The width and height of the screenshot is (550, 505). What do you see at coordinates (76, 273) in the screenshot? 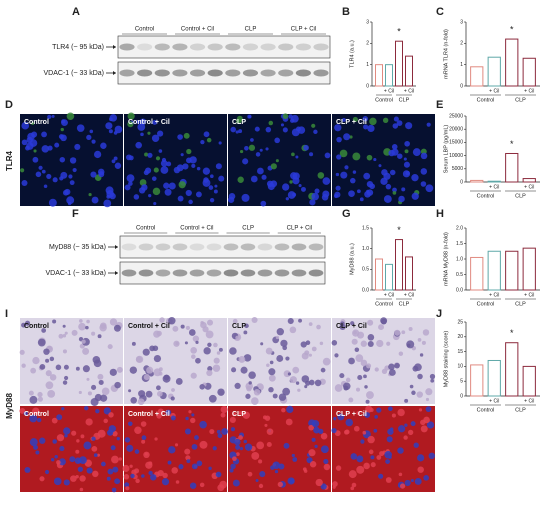
I see `band-label: VDAC-1 (~ 33 kDa)` at bounding box center [76, 273].